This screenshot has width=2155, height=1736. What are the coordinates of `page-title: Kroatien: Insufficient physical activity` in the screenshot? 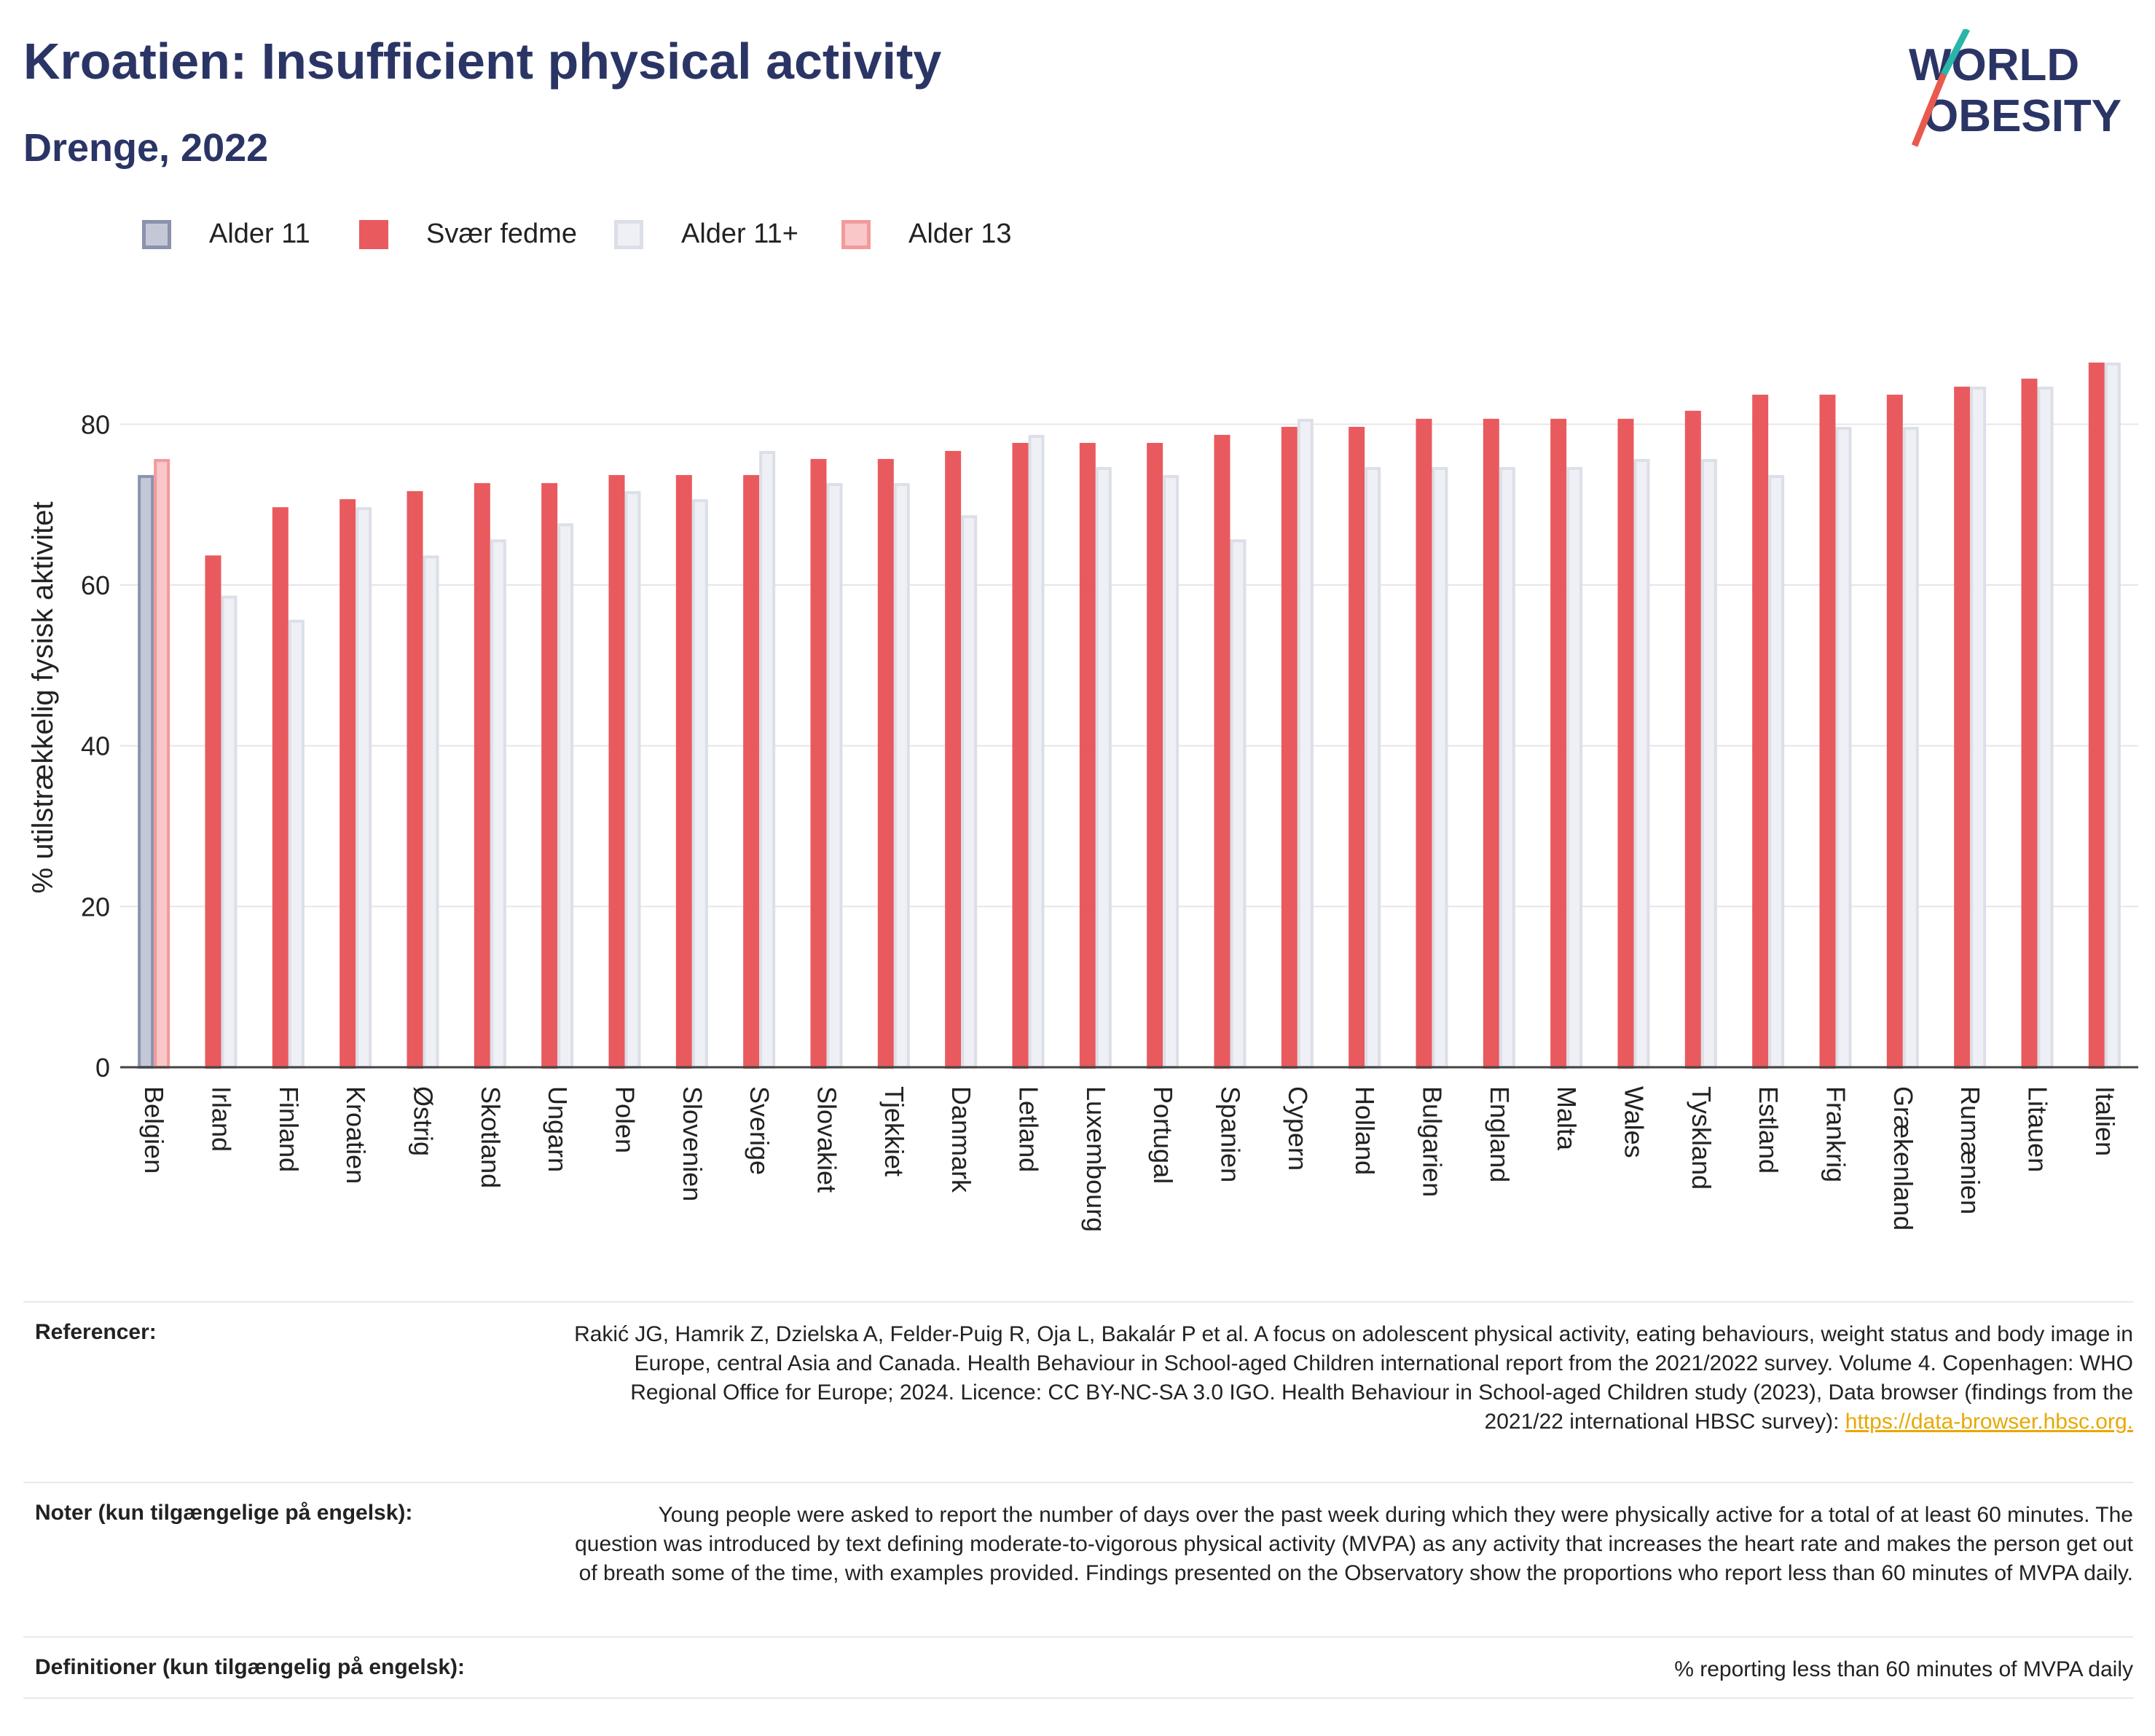 It's located at (482, 61).